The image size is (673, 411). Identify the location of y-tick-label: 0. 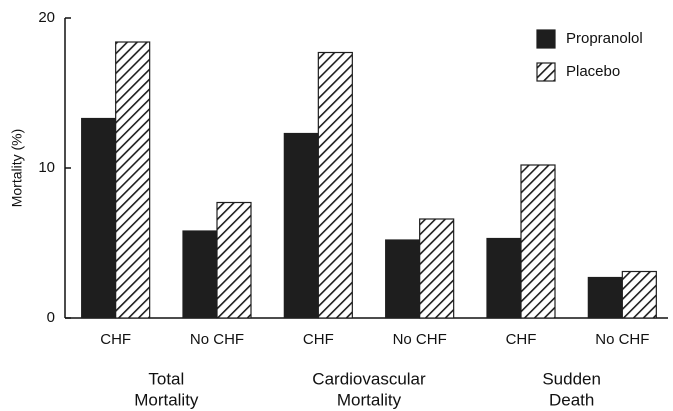
(51, 317).